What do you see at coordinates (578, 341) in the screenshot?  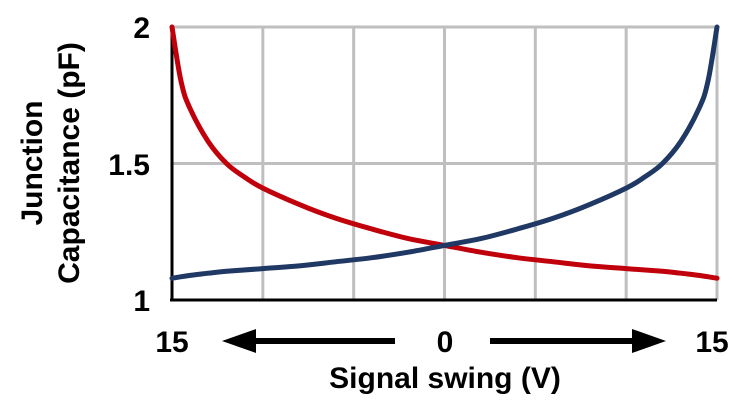 I see `right-arrow` at bounding box center [578, 341].